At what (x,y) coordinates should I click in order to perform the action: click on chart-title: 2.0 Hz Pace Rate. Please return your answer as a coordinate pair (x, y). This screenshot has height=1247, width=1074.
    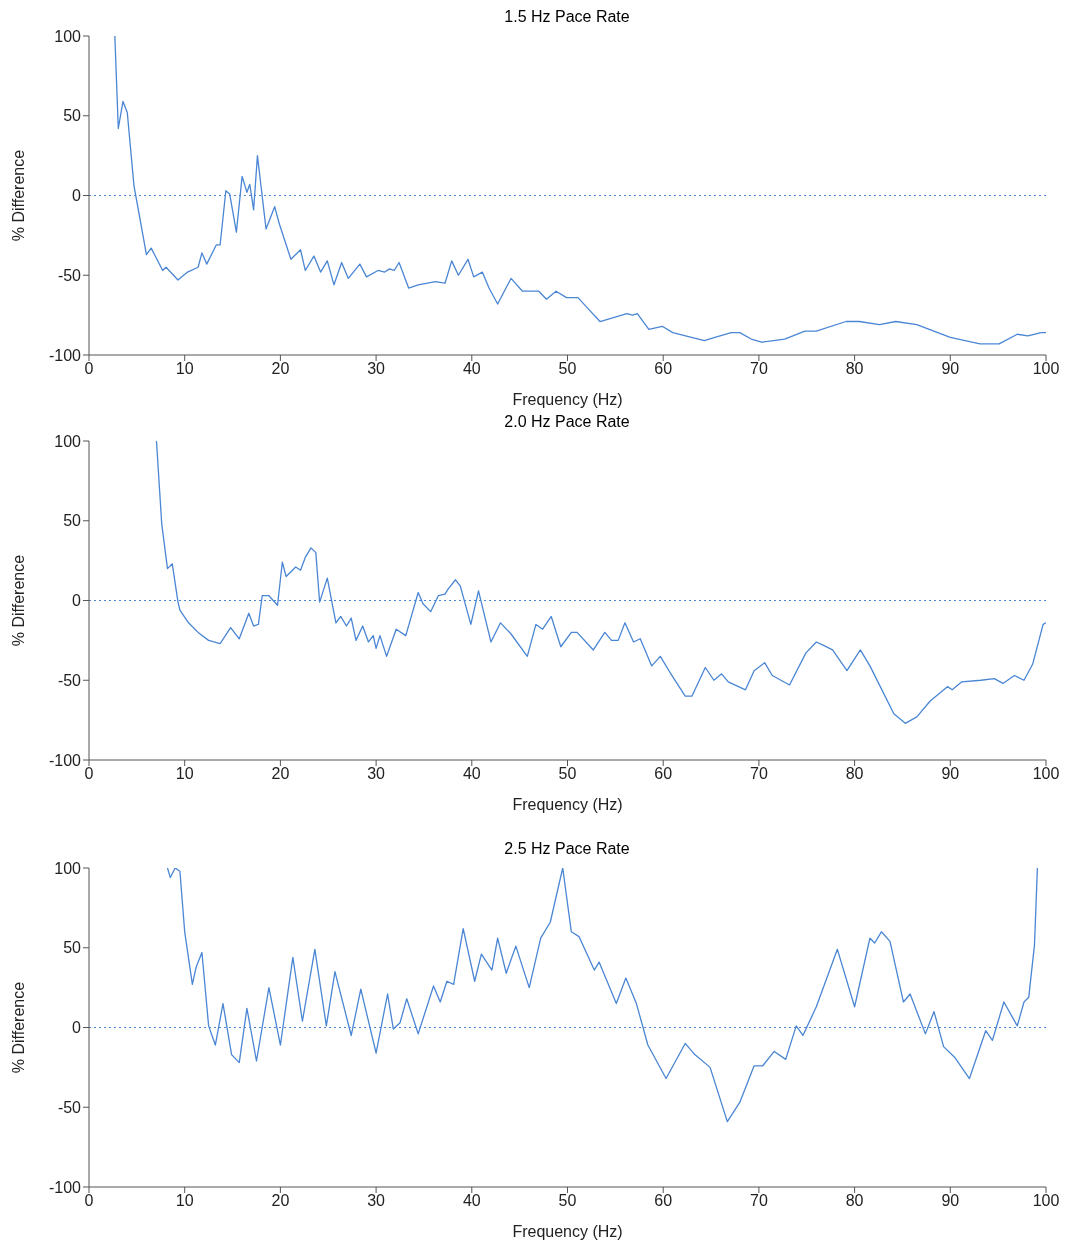
    Looking at the image, I should click on (567, 422).